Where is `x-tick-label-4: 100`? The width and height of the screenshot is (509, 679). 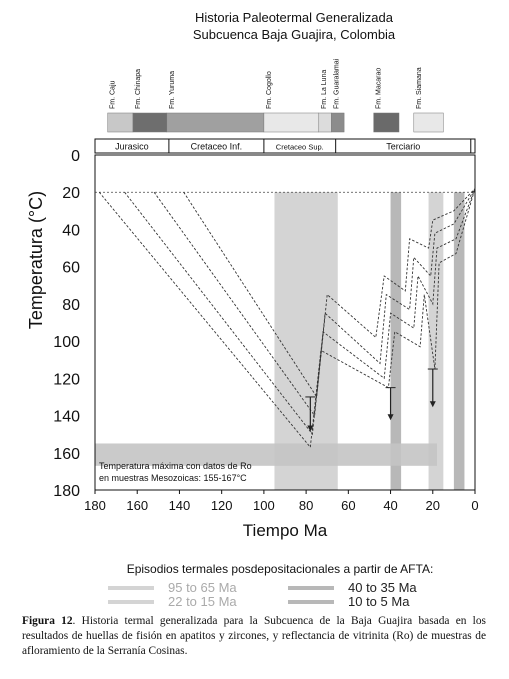 x-tick-label-4: 100 is located at coordinates (264, 505).